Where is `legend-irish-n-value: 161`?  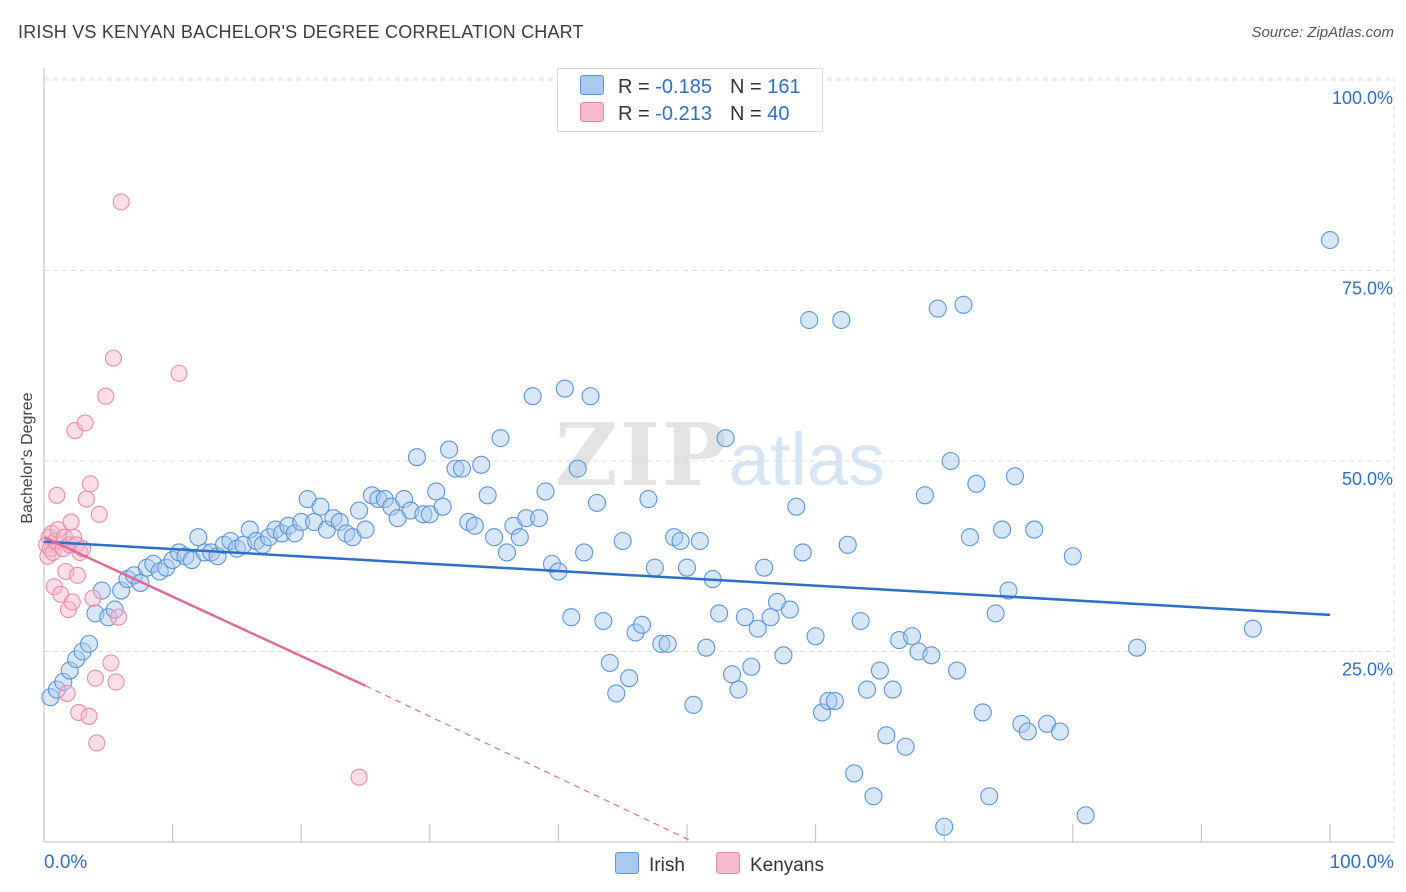 legend-irish-n-value: 161 is located at coordinates (784, 87).